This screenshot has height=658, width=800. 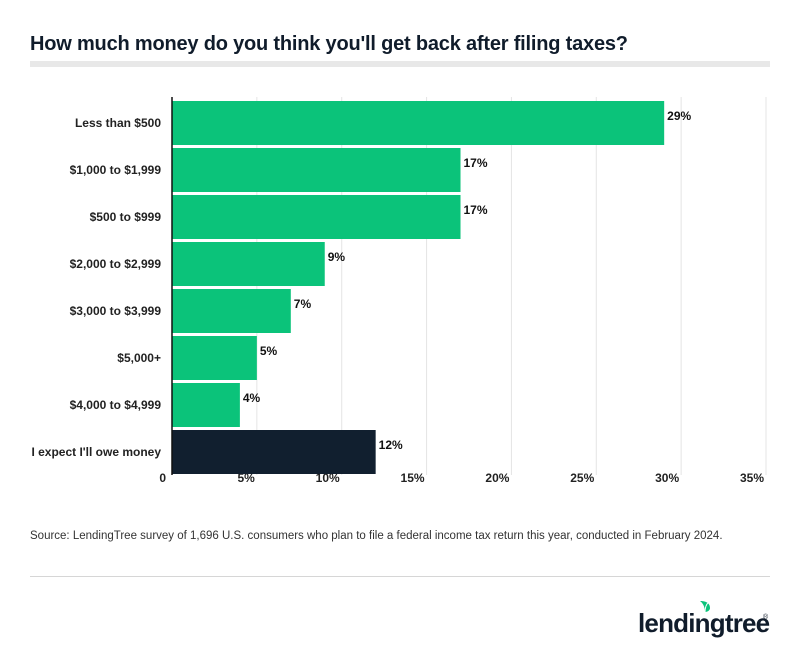 What do you see at coordinates (679, 116) in the screenshot?
I see `data-label: 29%` at bounding box center [679, 116].